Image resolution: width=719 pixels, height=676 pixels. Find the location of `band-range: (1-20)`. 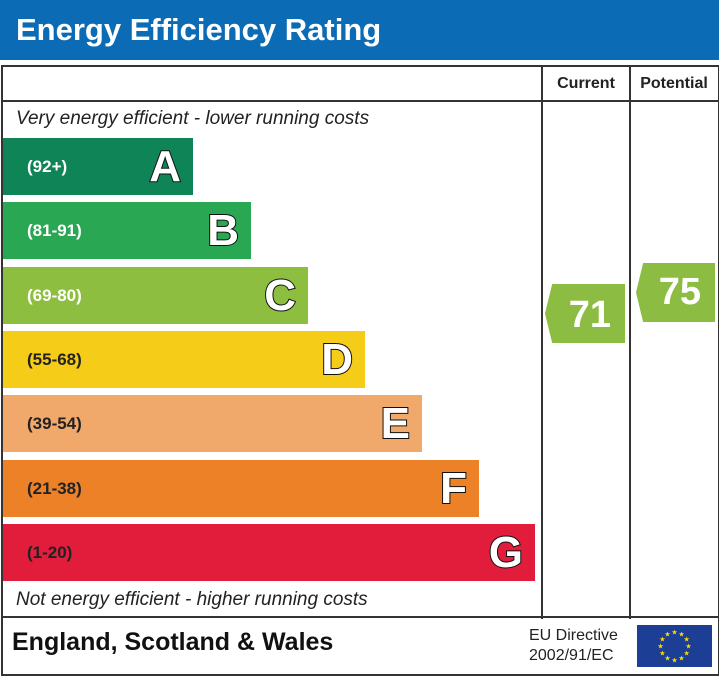

band-range: (1-20) is located at coordinates (50, 552).